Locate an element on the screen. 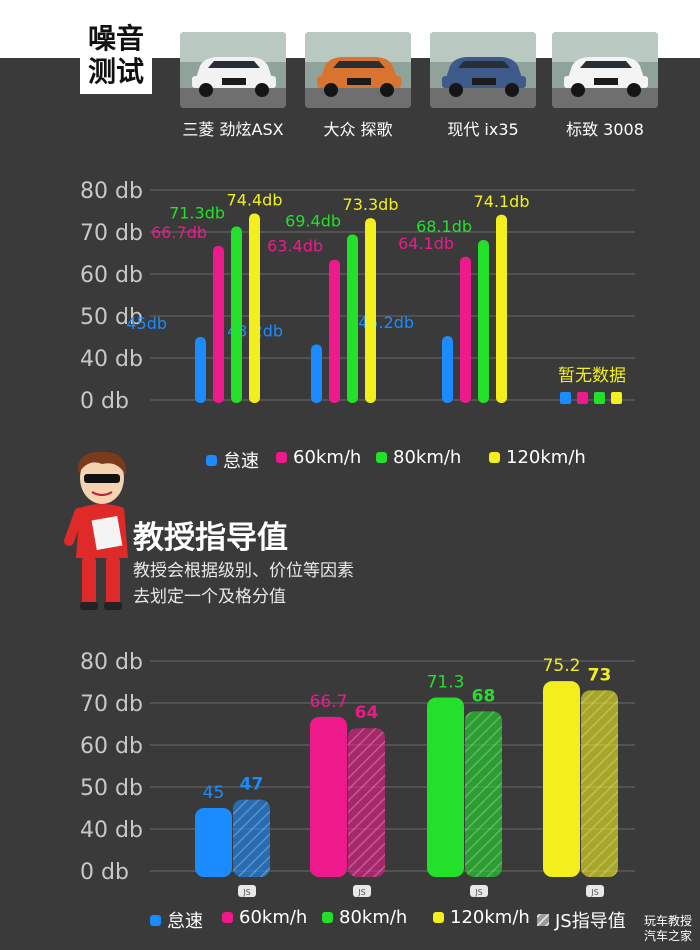  car-name-label: 现代 ix35 is located at coordinates (483, 129).